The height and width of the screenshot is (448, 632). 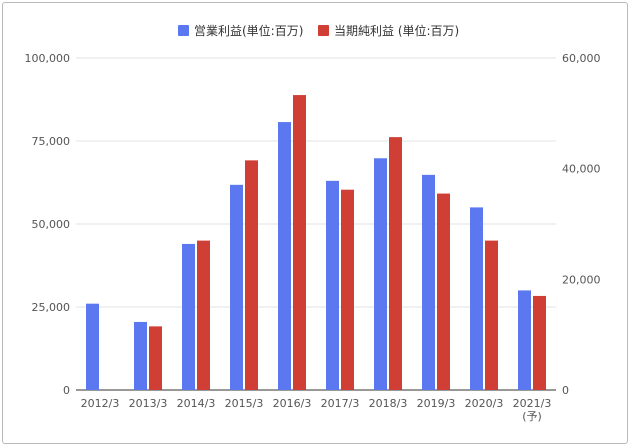 What do you see at coordinates (581, 279) in the screenshot?
I see `right-tick-label: 20,000` at bounding box center [581, 279].